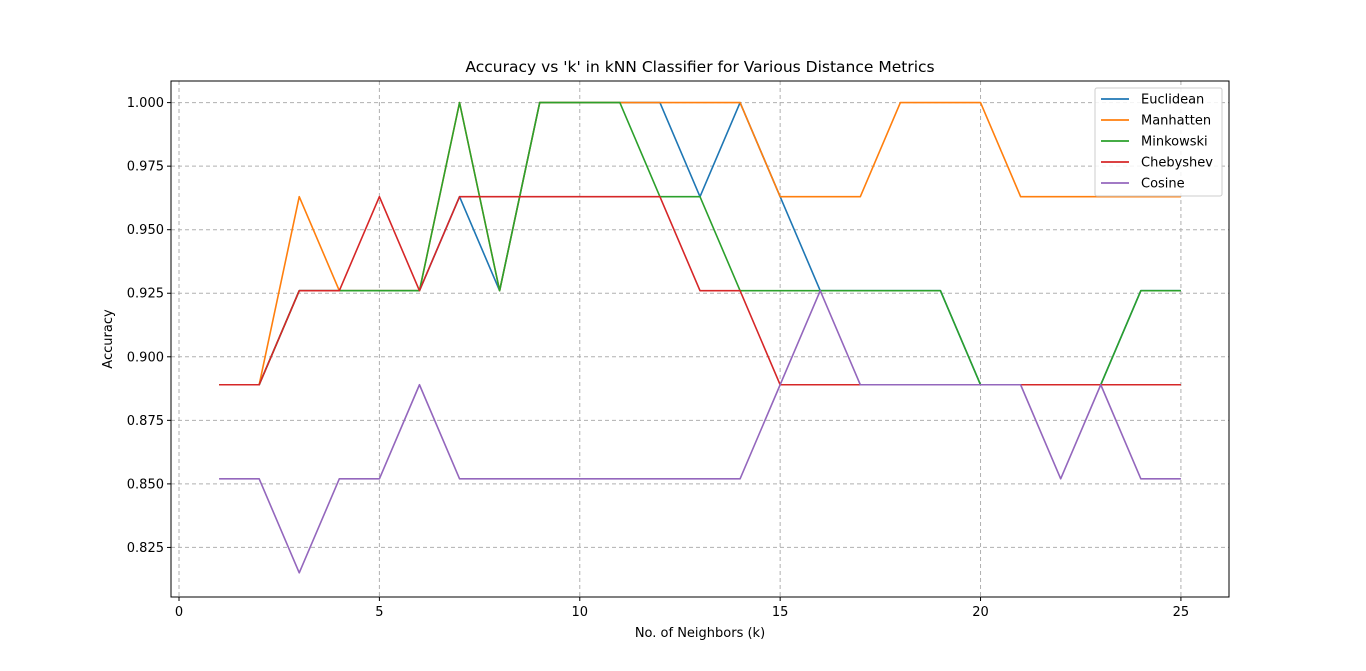  What do you see at coordinates (145, 357) in the screenshot?
I see `y-tick-label: 0.900` at bounding box center [145, 357].